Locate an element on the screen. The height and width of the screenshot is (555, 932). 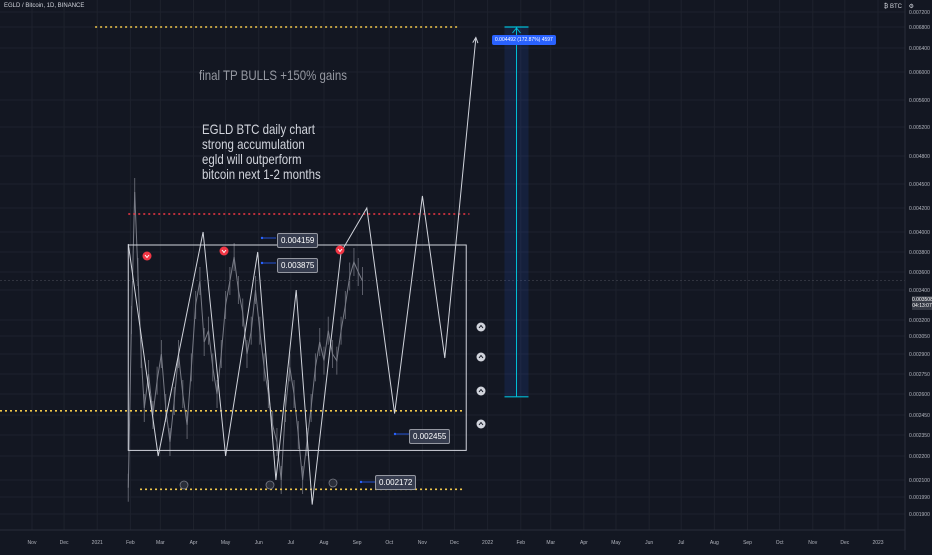
price-tick-label: 0.001900 is located at coordinates (919, 515).